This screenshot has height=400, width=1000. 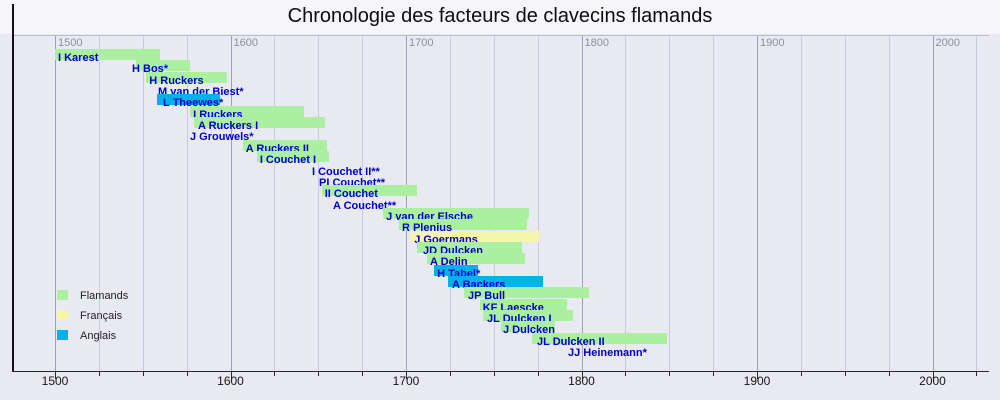 I want to click on maker-label: H Ruckers, so click(x=176, y=80).